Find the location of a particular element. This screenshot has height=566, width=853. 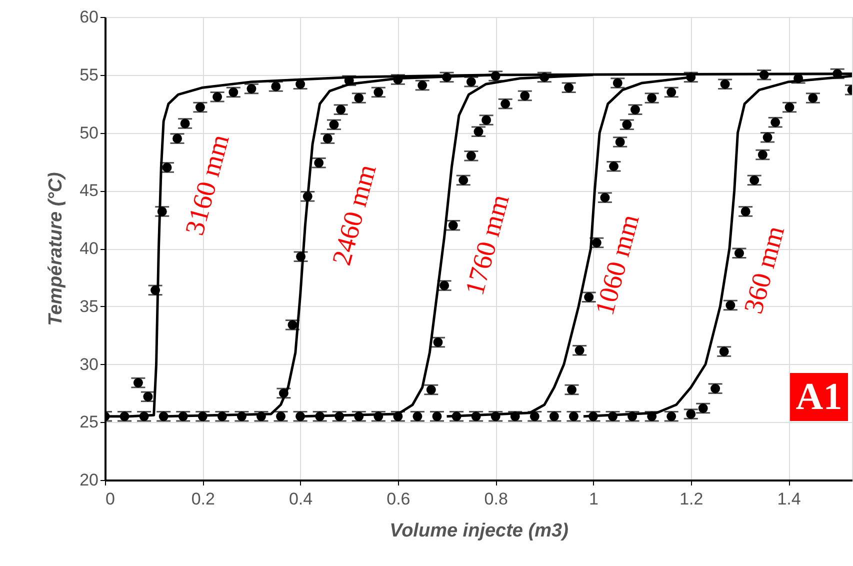

y-tick-label: 40 is located at coordinates (89, 248).